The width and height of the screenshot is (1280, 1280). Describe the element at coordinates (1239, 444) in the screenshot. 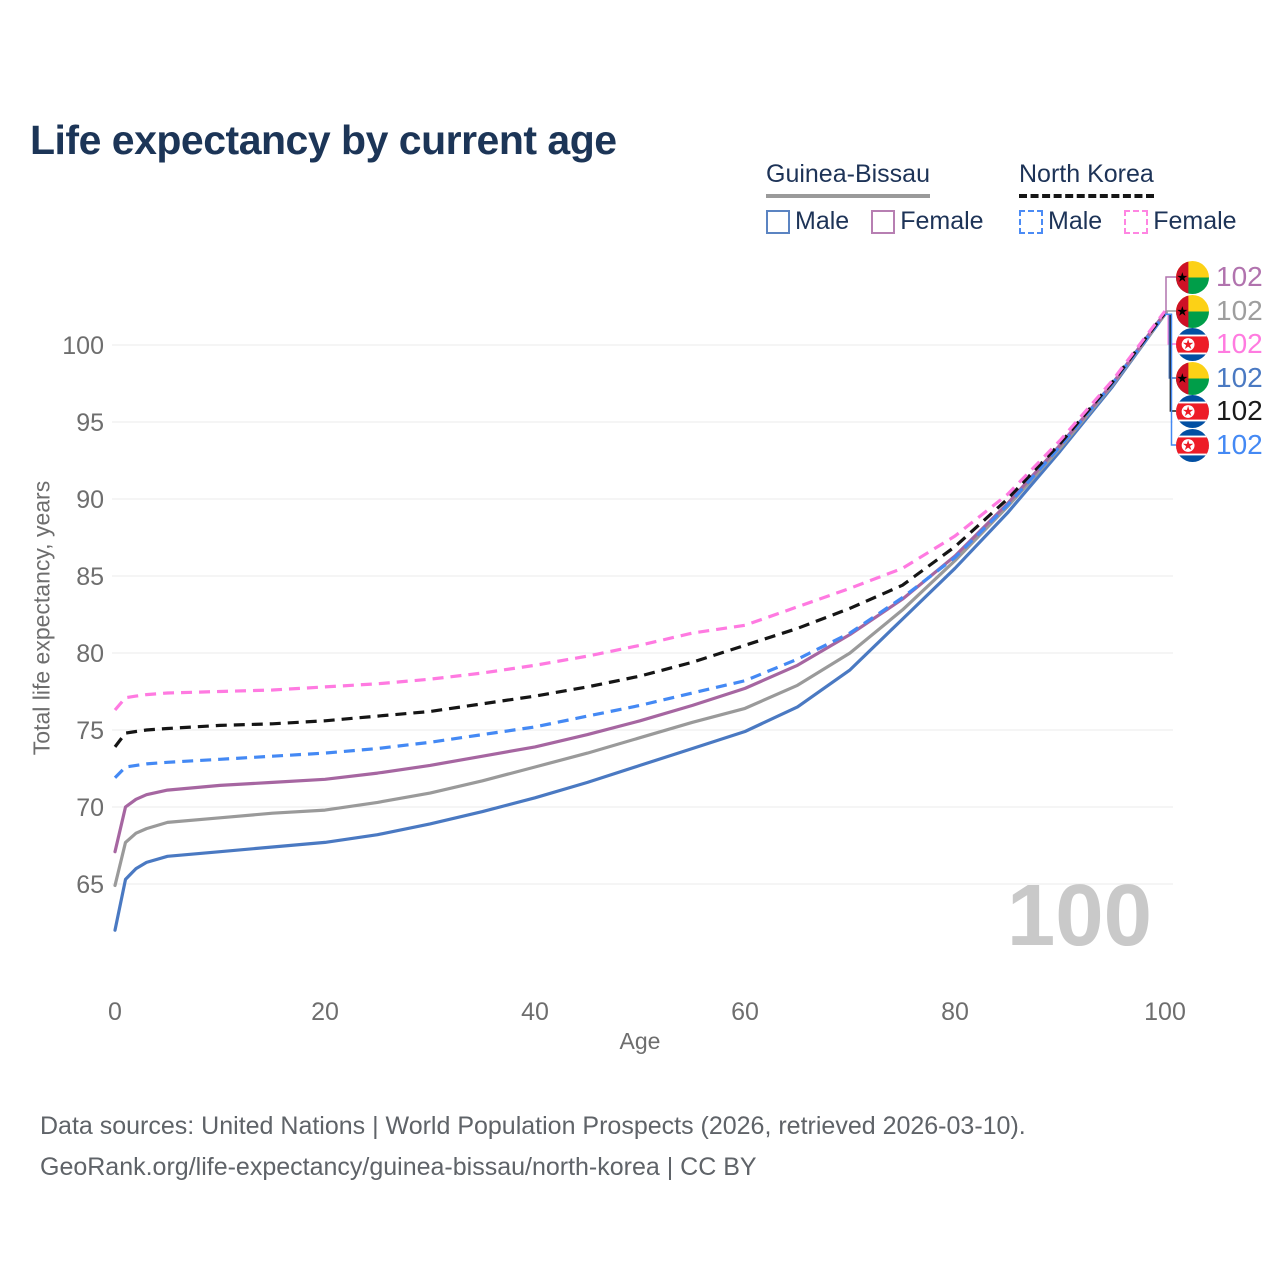

I see `end-label-value-north-korea-male: 102` at that location.